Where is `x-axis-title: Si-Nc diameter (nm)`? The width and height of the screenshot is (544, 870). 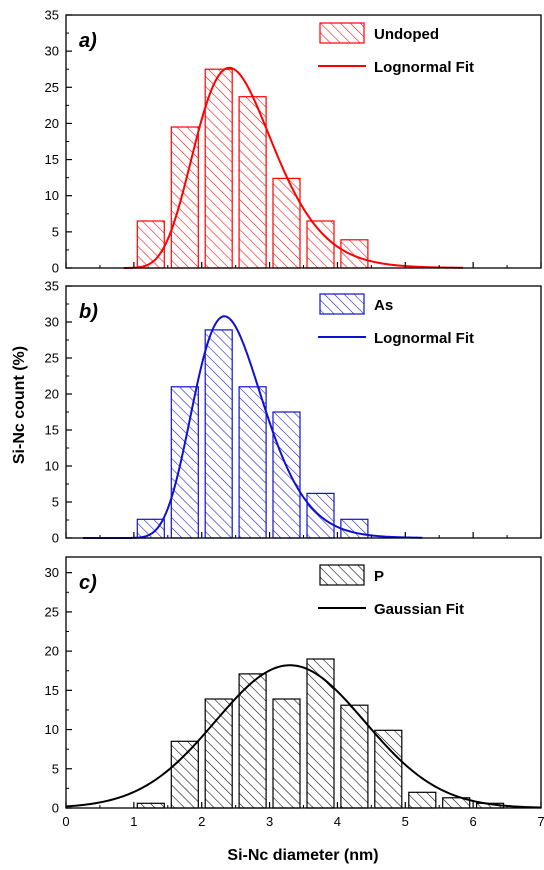 x-axis-title: Si-Nc diameter (nm) is located at coordinates (302, 855).